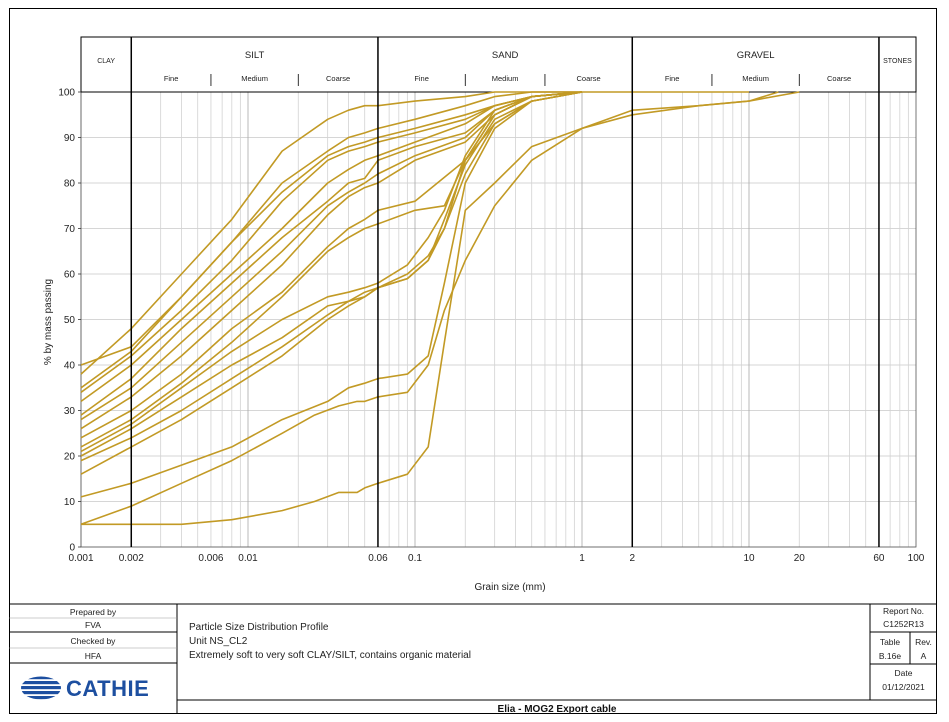  Describe the element at coordinates (903, 611) in the screenshot. I see `report-no-label: Report No.` at that location.